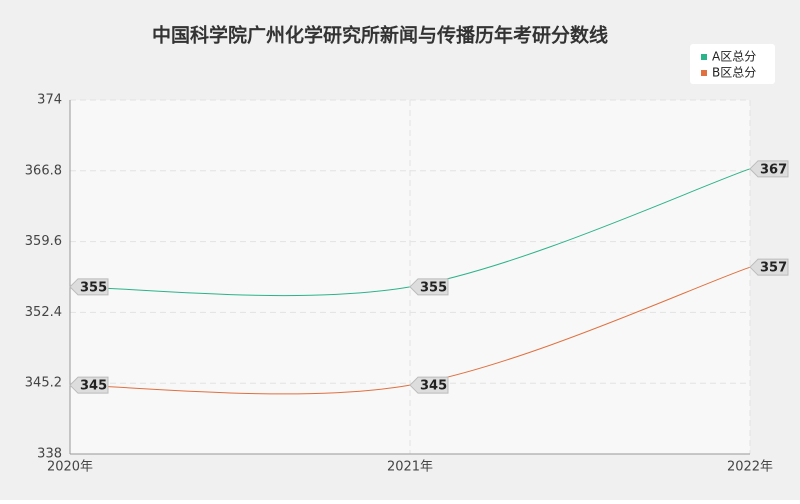 This screenshot has width=800, height=504. I want to click on y-tick-label: 345.2, so click(43, 383).